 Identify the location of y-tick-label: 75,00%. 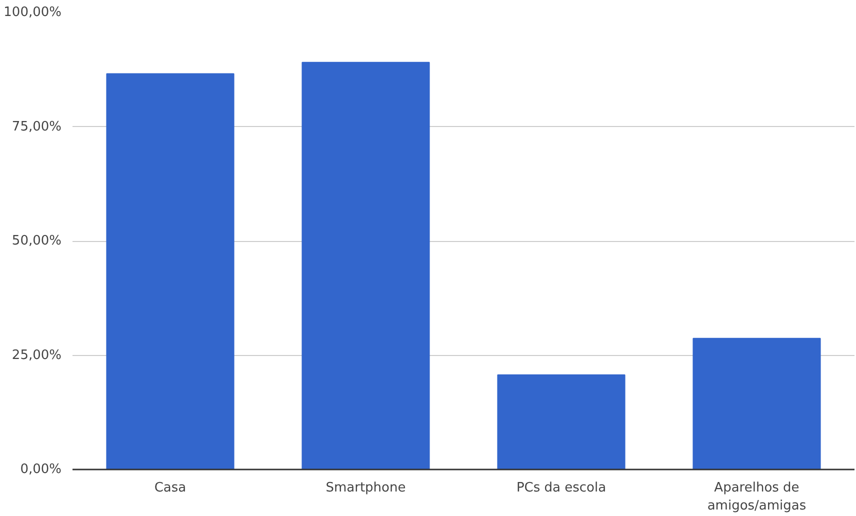
(37, 126).